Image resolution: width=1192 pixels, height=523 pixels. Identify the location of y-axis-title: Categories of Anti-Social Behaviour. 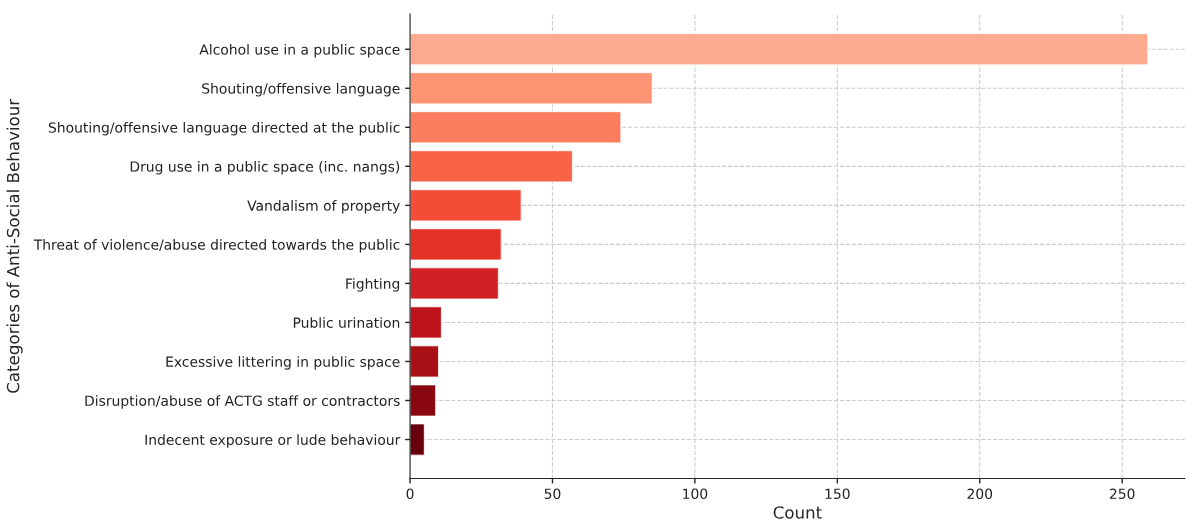
(14, 245).